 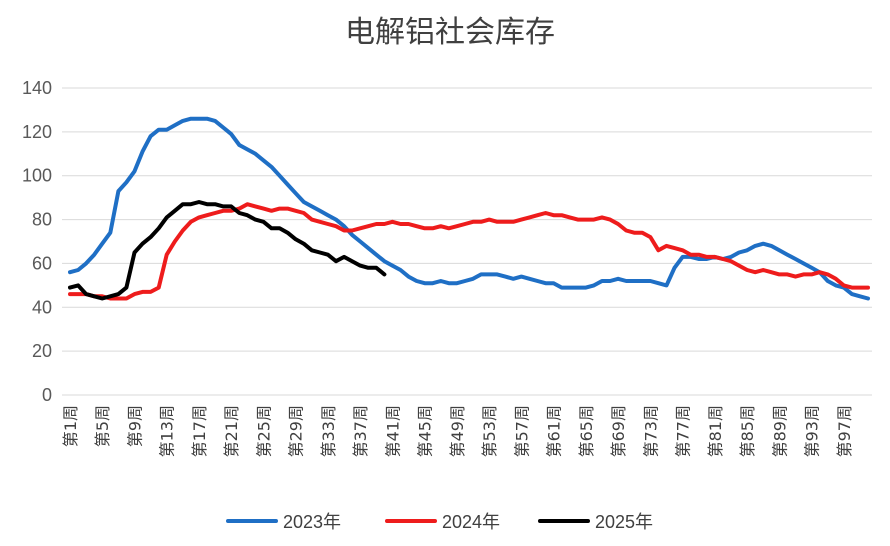 I want to click on legend-label: 2024年, so click(x=471, y=522).